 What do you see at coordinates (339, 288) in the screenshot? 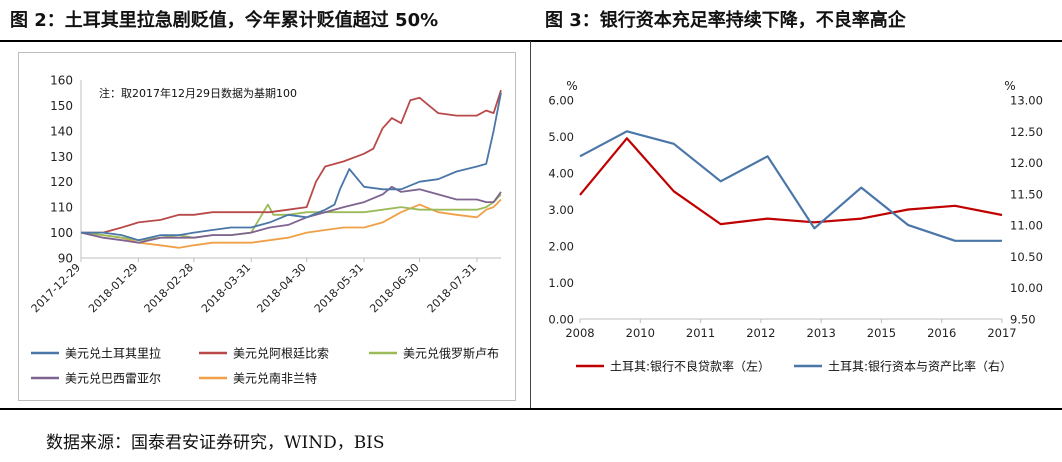
I see `x-tick-label: 2018-05-31` at bounding box center [339, 288].